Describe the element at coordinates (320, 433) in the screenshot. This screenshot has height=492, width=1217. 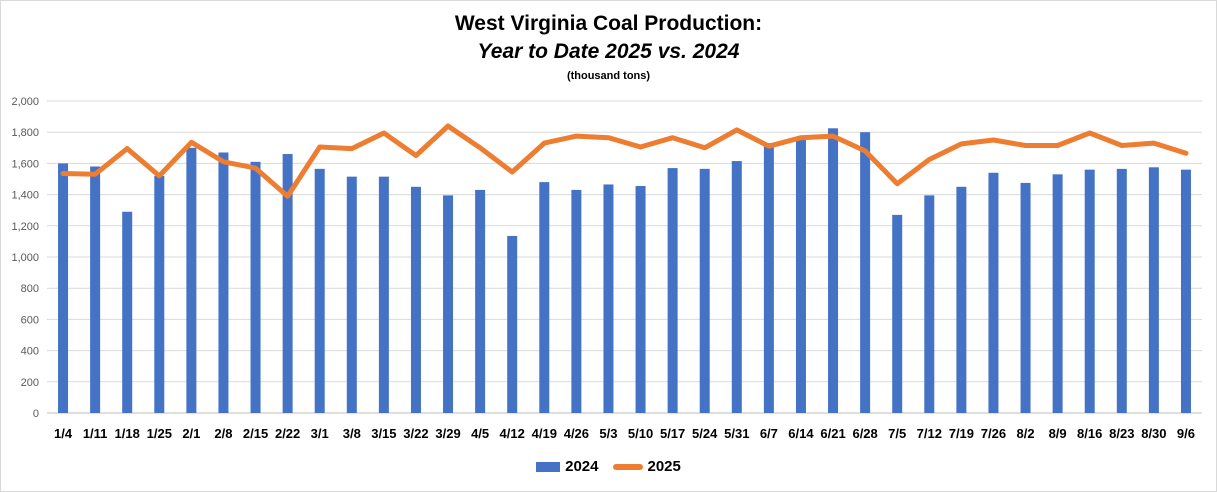
I see `x-tick-label: 3/1` at that location.